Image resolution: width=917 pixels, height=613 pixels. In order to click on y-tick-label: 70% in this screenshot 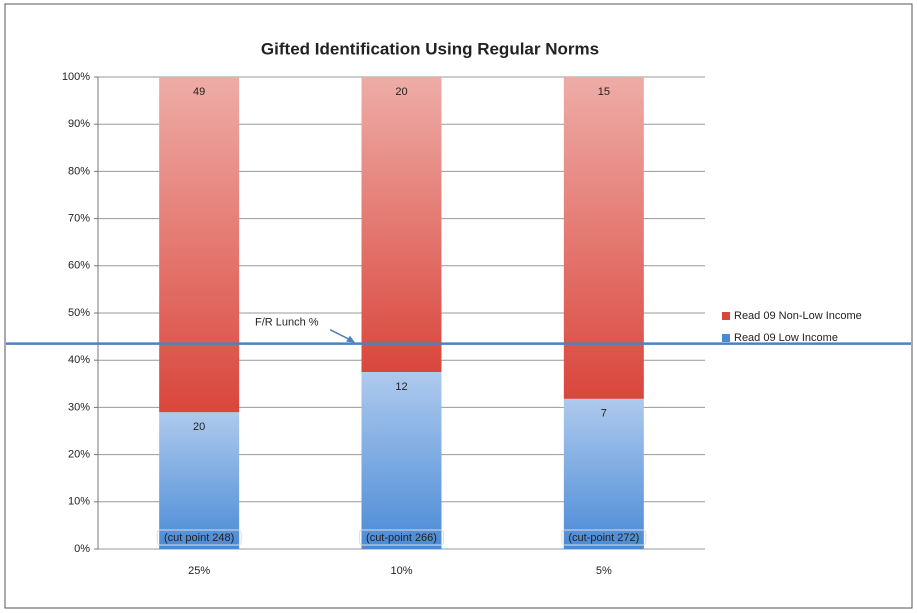, I will do `click(79, 219)`.